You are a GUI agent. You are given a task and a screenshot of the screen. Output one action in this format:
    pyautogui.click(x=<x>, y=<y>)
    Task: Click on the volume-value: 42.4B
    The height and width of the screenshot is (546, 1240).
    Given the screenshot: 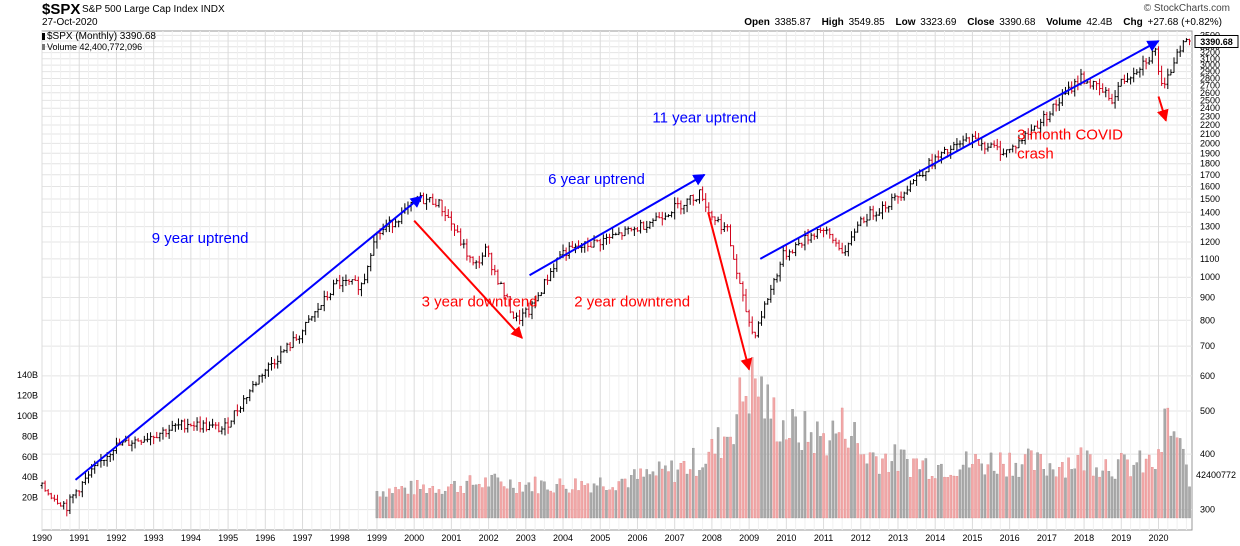 What is the action you would take?
    pyautogui.click(x=1099, y=22)
    